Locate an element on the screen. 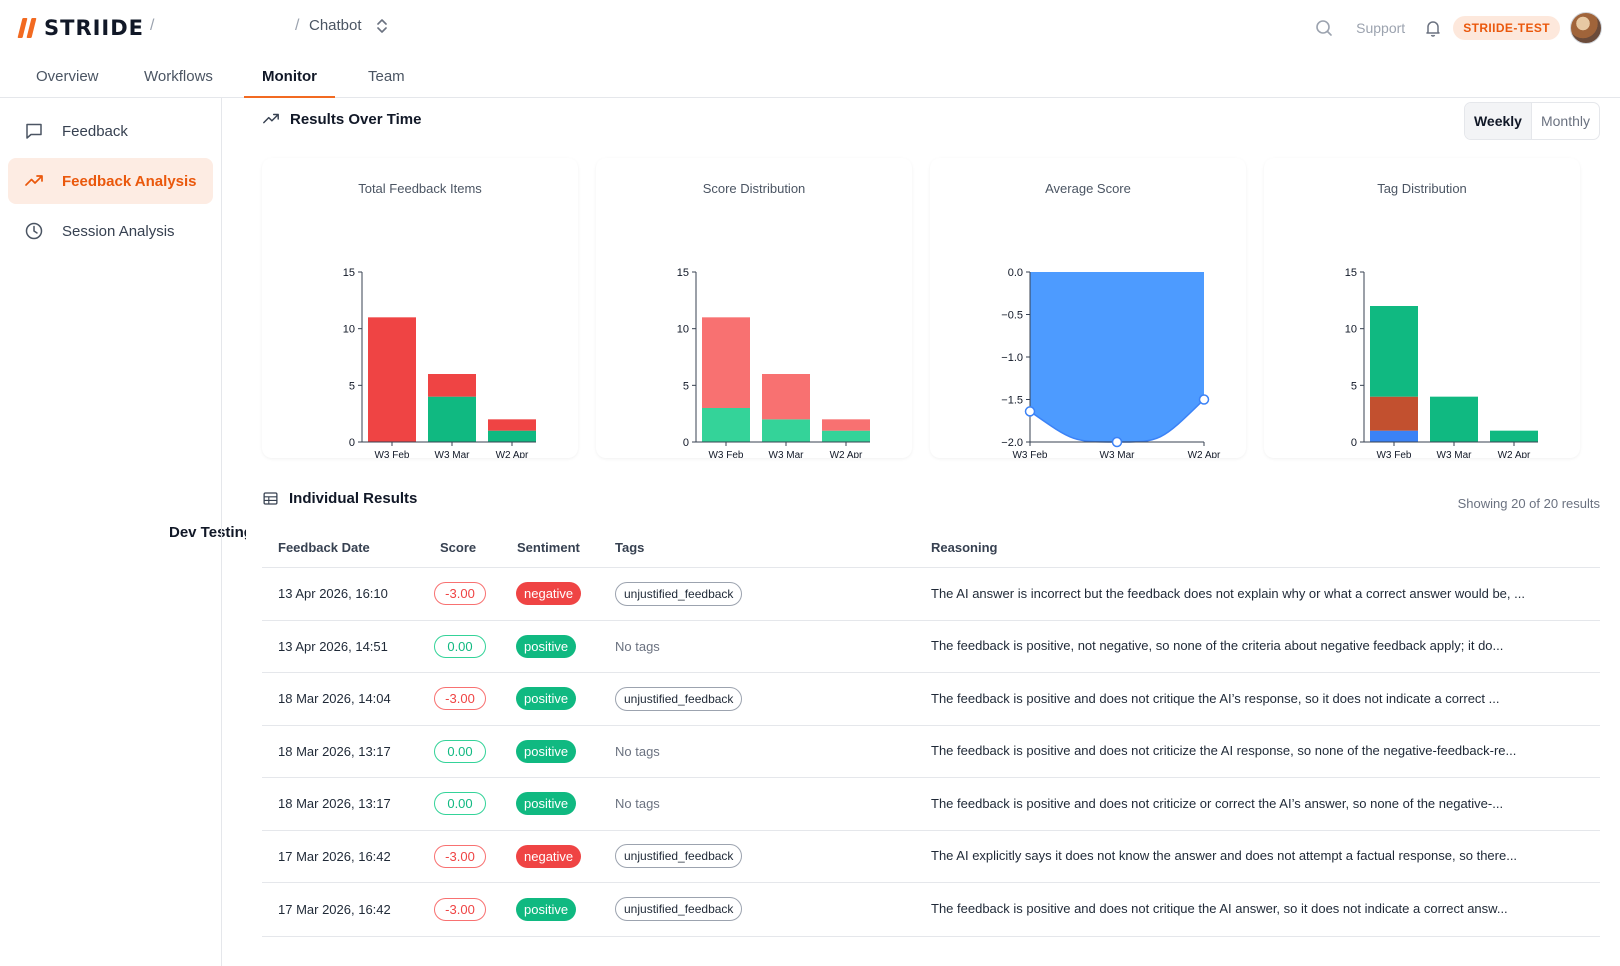 Image resolution: width=1620 pixels, height=966 pixels. column-header-tags: Tags is located at coordinates (630, 547).